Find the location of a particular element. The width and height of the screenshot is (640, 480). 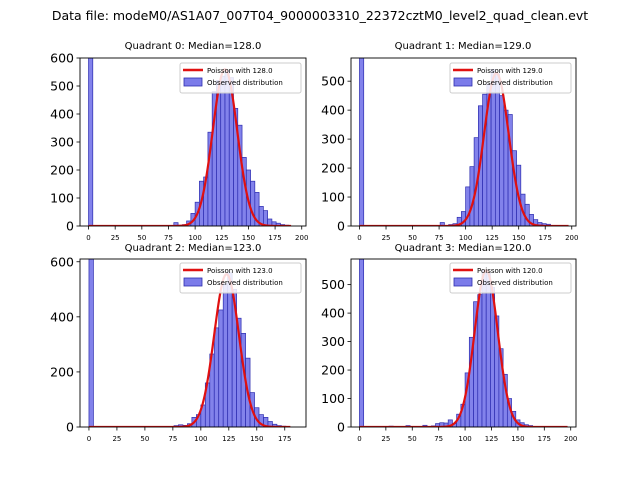

panel-title: Quadrant 2: Median=123.0 is located at coordinates (193, 248).